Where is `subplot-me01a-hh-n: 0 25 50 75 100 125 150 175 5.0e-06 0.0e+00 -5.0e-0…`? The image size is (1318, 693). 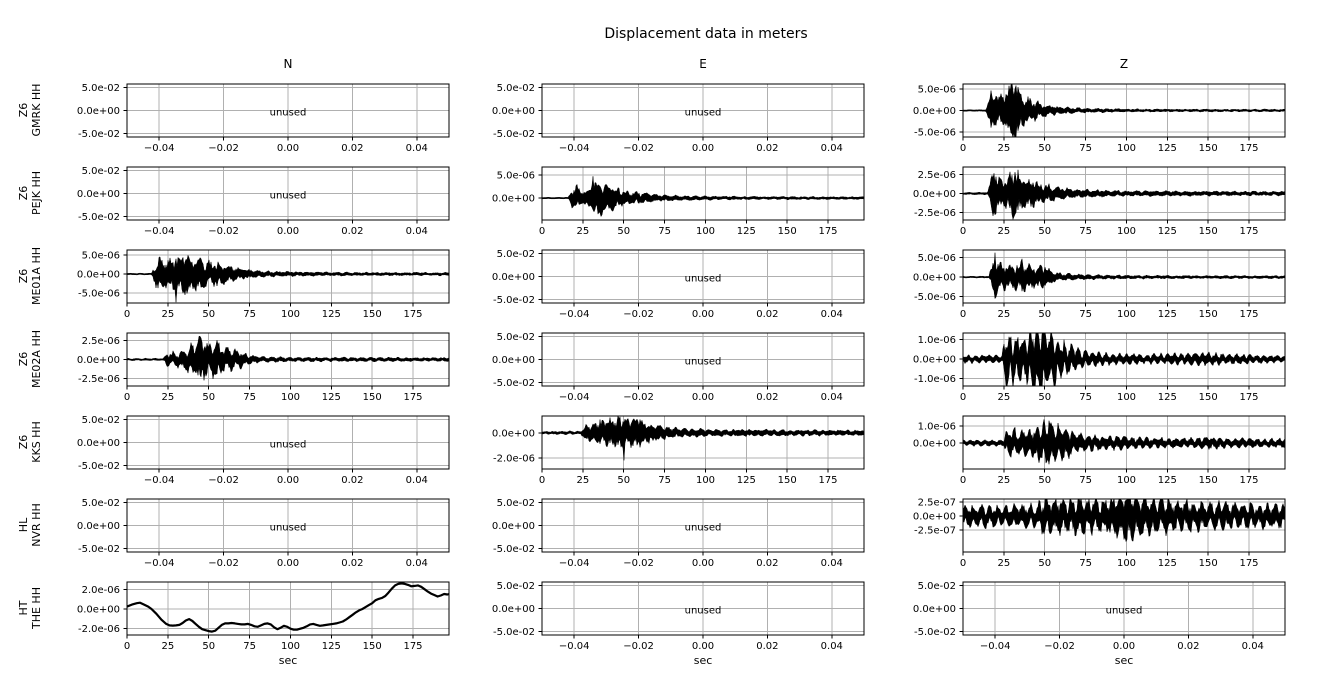
subplot-me01a-hh-n: 0 25 50 75 100 125 150 175 5.0e-06 0.0e+00 -5.0e-0… is located at coordinates (263, 284).